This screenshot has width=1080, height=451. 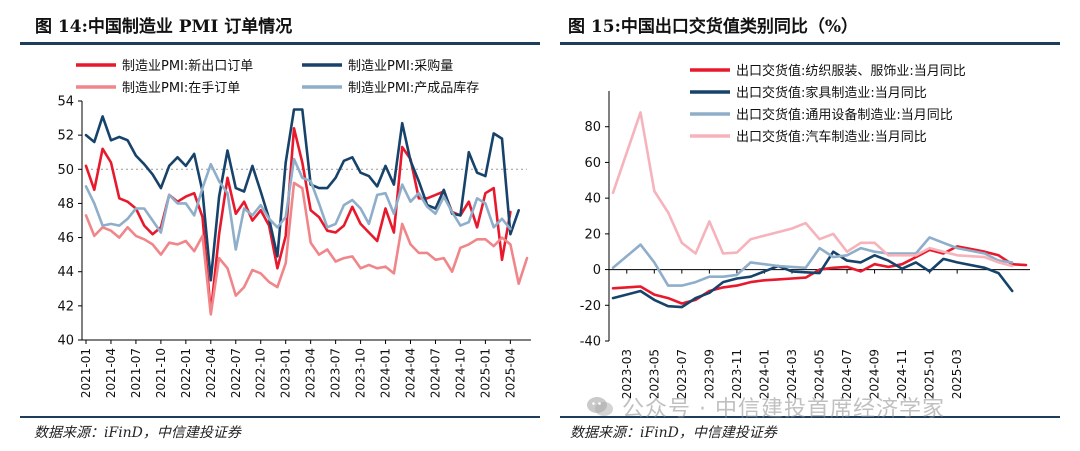 What do you see at coordinates (236, 373) in the screenshot?
I see `x-tick-label: 2022-07` at bounding box center [236, 373].